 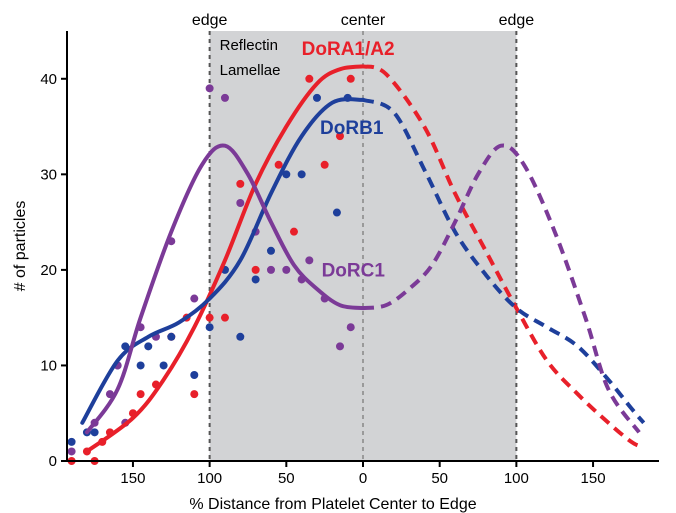 I want to click on y-tick-label-40: 40, so click(x=48, y=79).